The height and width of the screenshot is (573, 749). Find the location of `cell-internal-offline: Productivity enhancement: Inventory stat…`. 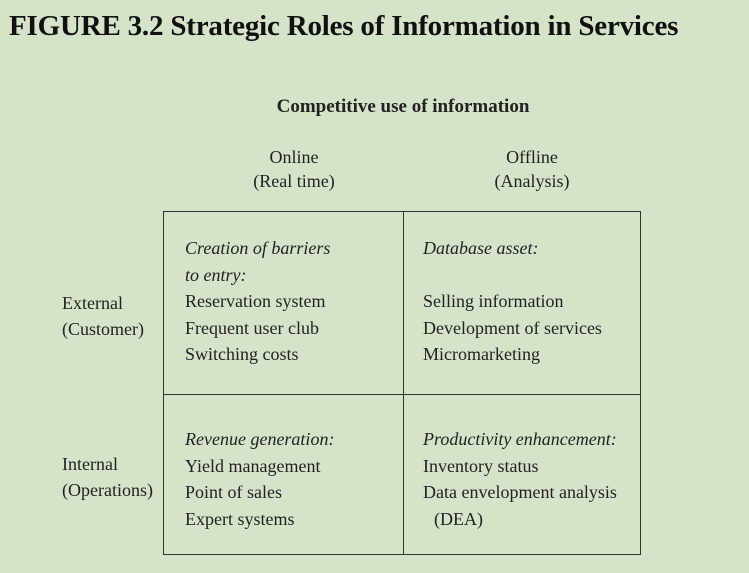

cell-internal-offline: Productivity enhancement: Inventory stat… is located at coordinates (520, 479).